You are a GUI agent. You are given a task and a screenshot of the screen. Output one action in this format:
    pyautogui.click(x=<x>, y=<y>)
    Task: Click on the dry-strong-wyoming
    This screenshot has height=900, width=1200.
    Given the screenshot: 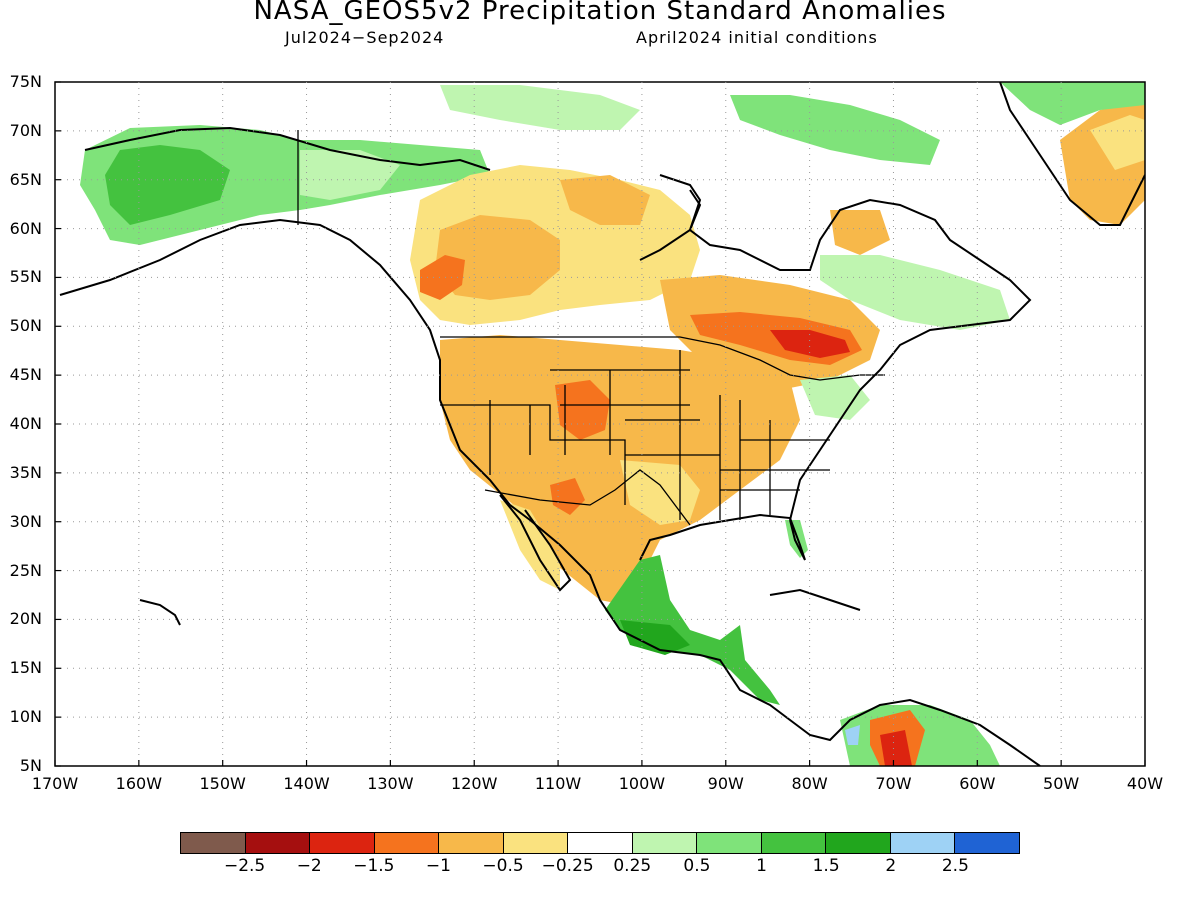 What is the action you would take?
    pyautogui.click(x=582, y=410)
    